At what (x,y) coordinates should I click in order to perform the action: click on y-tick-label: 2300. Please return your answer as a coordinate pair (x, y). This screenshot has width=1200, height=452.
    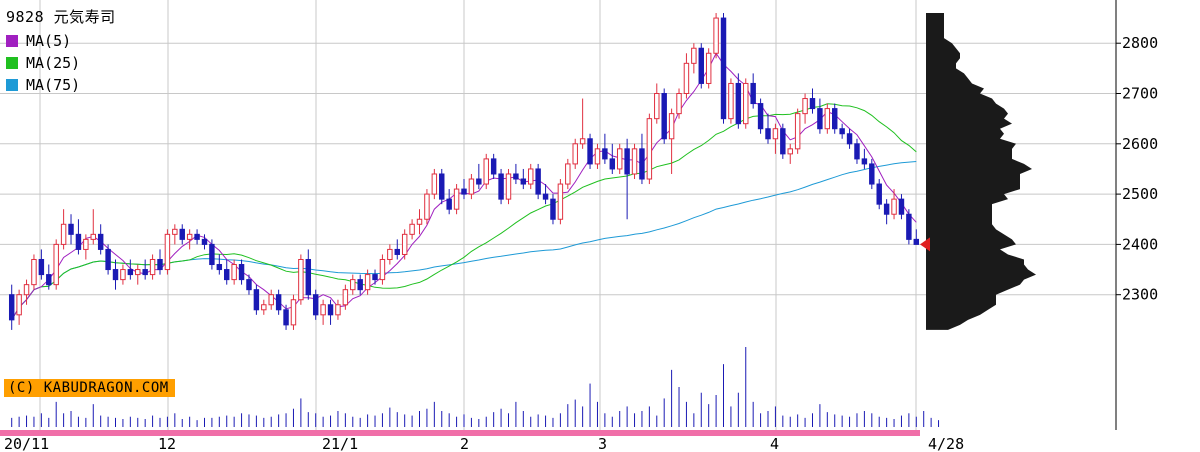
    Looking at the image, I should click on (1140, 295).